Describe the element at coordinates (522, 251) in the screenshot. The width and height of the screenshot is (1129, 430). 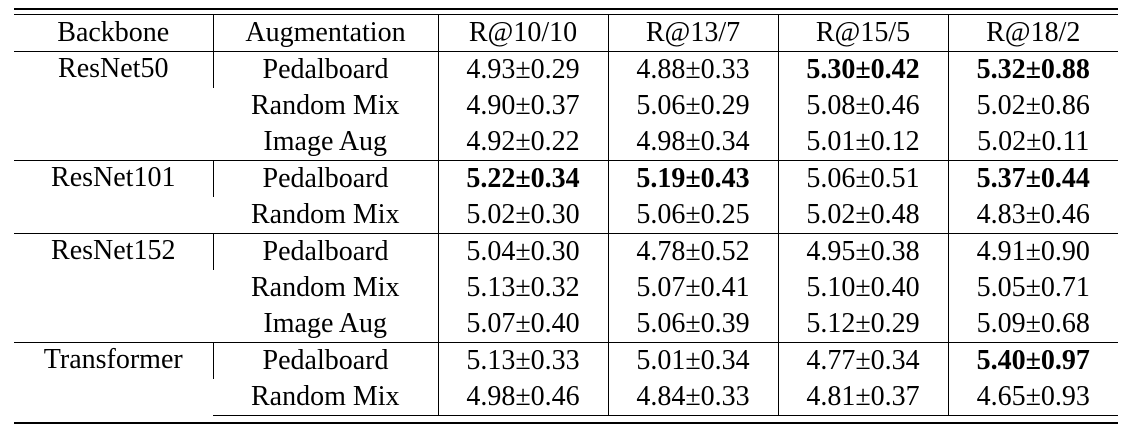
I see `metric-cell: 5.04±0.30` at that location.